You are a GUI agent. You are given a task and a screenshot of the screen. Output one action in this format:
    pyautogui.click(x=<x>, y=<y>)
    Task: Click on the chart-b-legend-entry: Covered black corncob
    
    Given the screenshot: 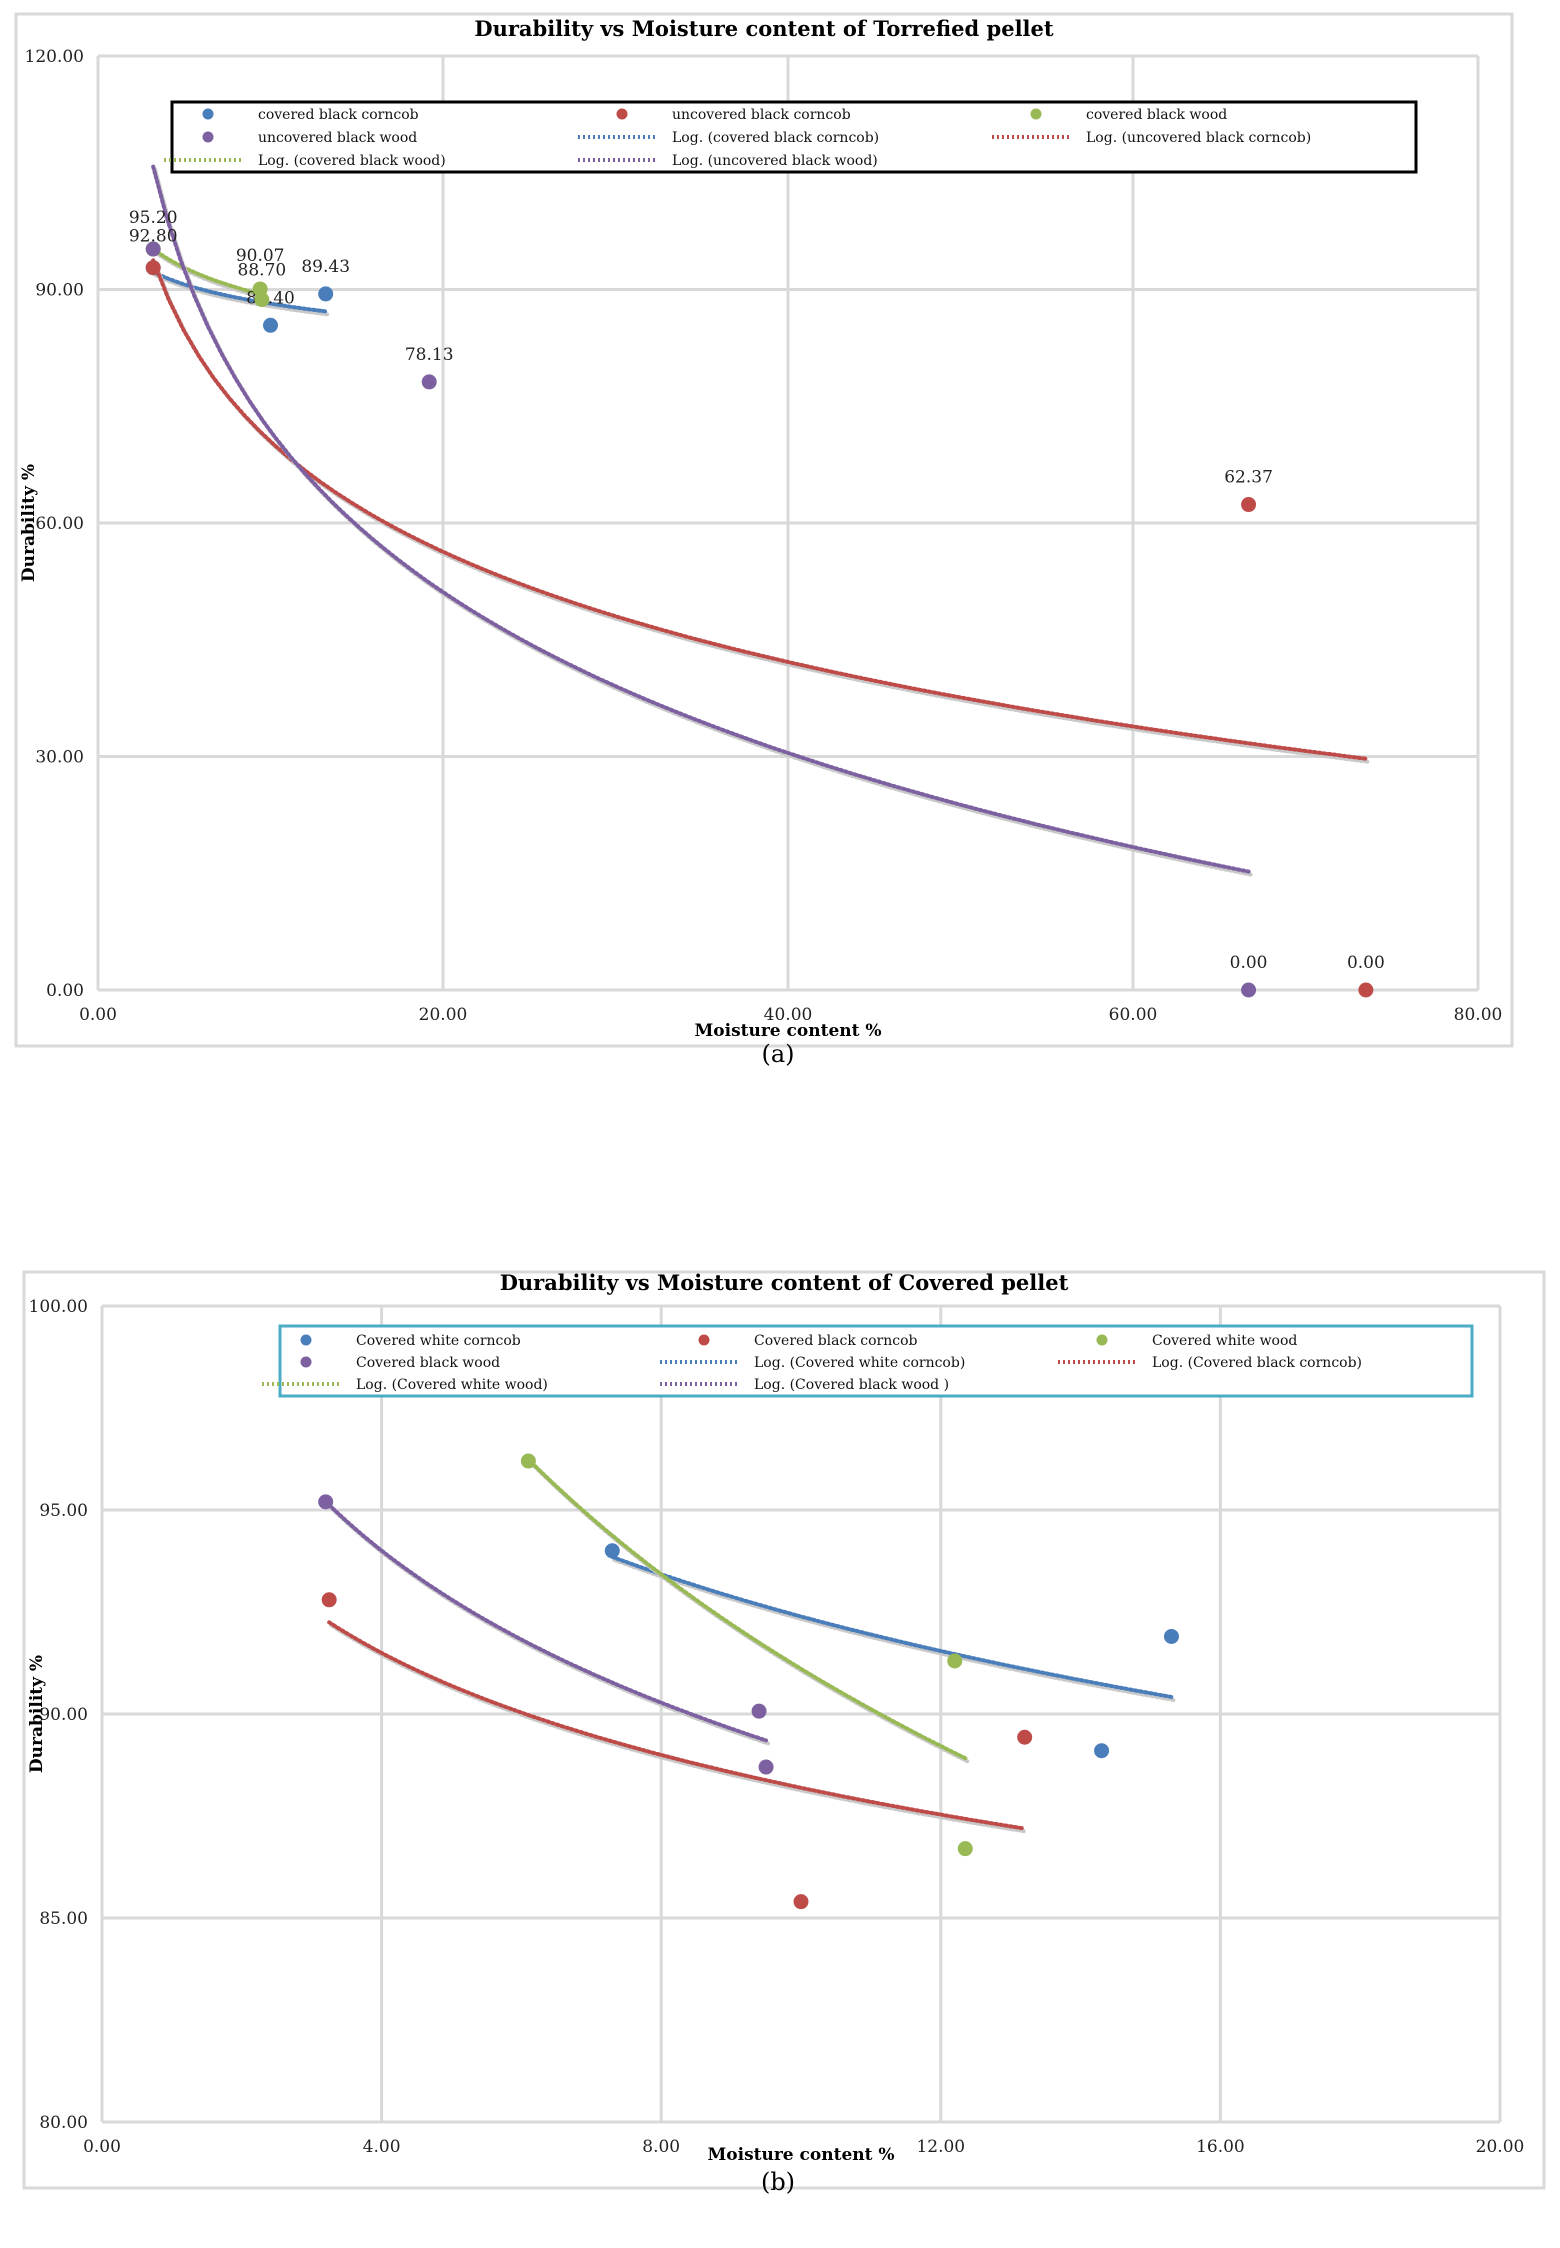 What is the action you would take?
    pyautogui.click(x=836, y=1341)
    